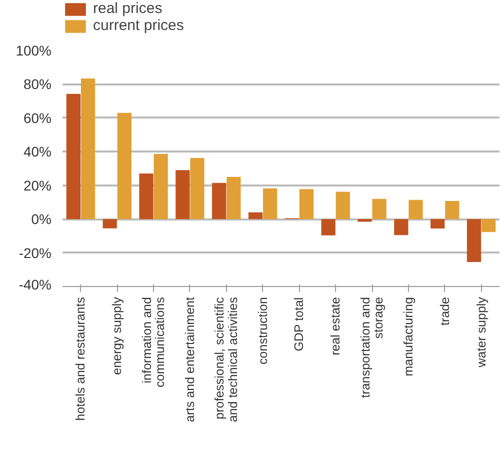  Describe the element at coordinates (37, 185) in the screenshot. I see `y-tick-label: 20%` at that location.